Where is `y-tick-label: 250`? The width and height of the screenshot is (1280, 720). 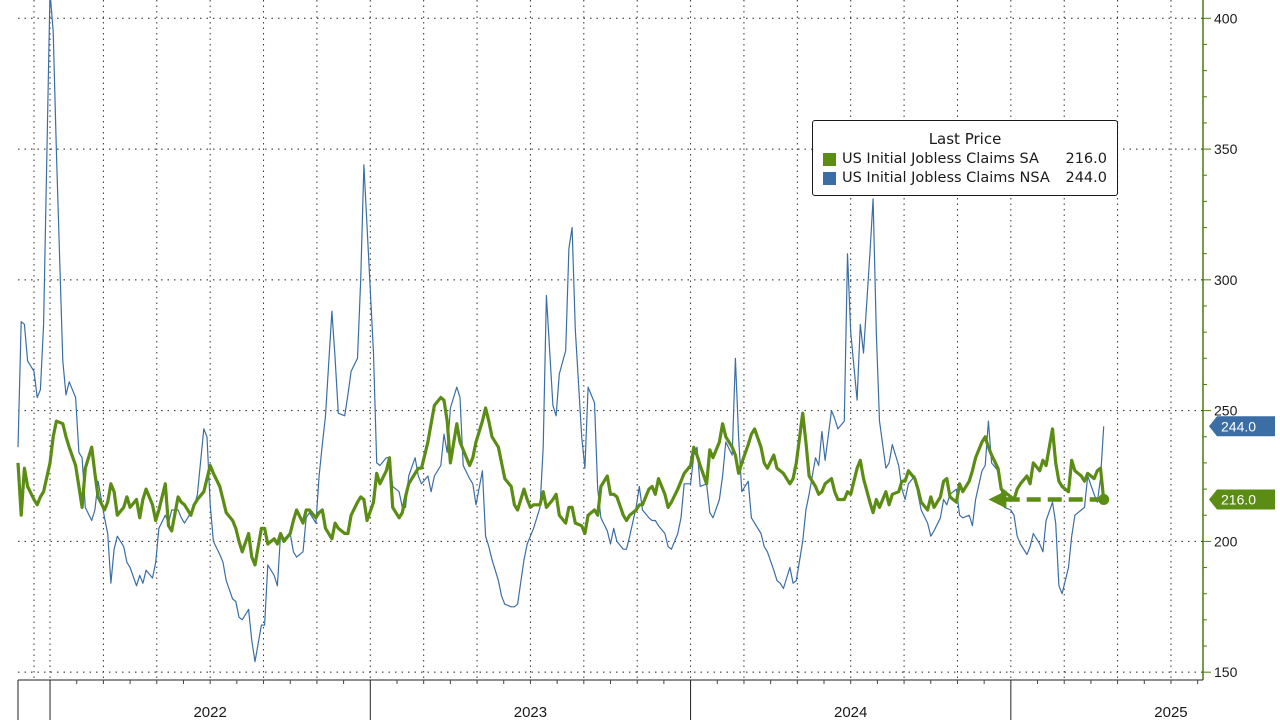
y-tick-label: 250 is located at coordinates (1226, 411).